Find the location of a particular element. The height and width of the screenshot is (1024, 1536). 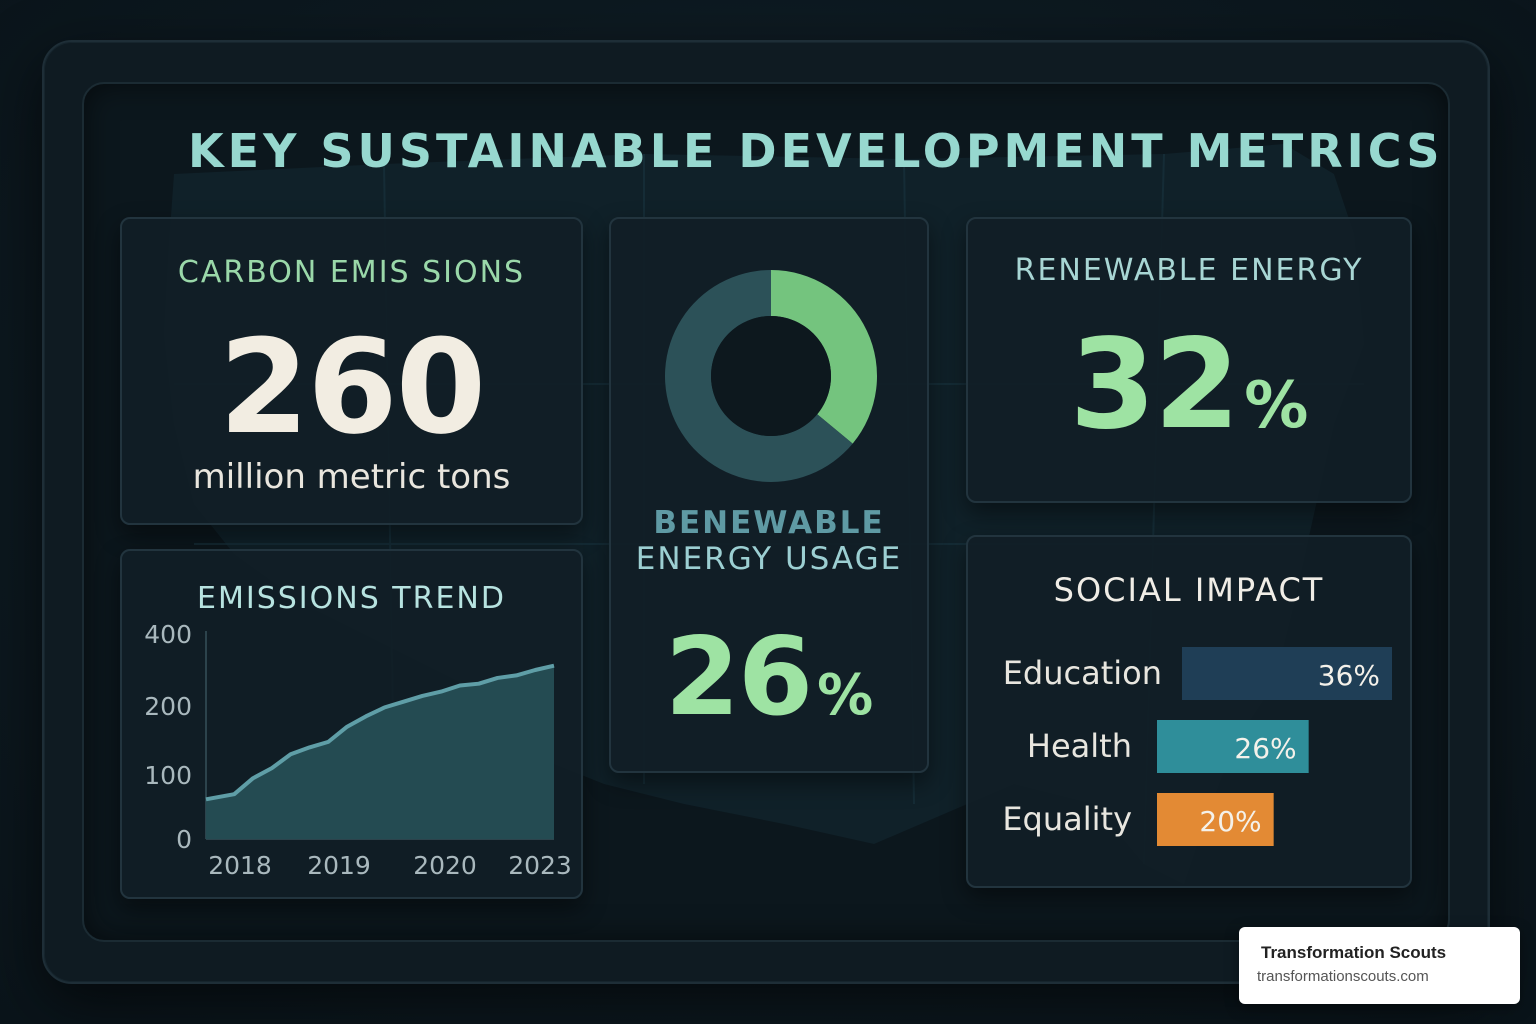

trend-area is located at coordinates (380, 752).